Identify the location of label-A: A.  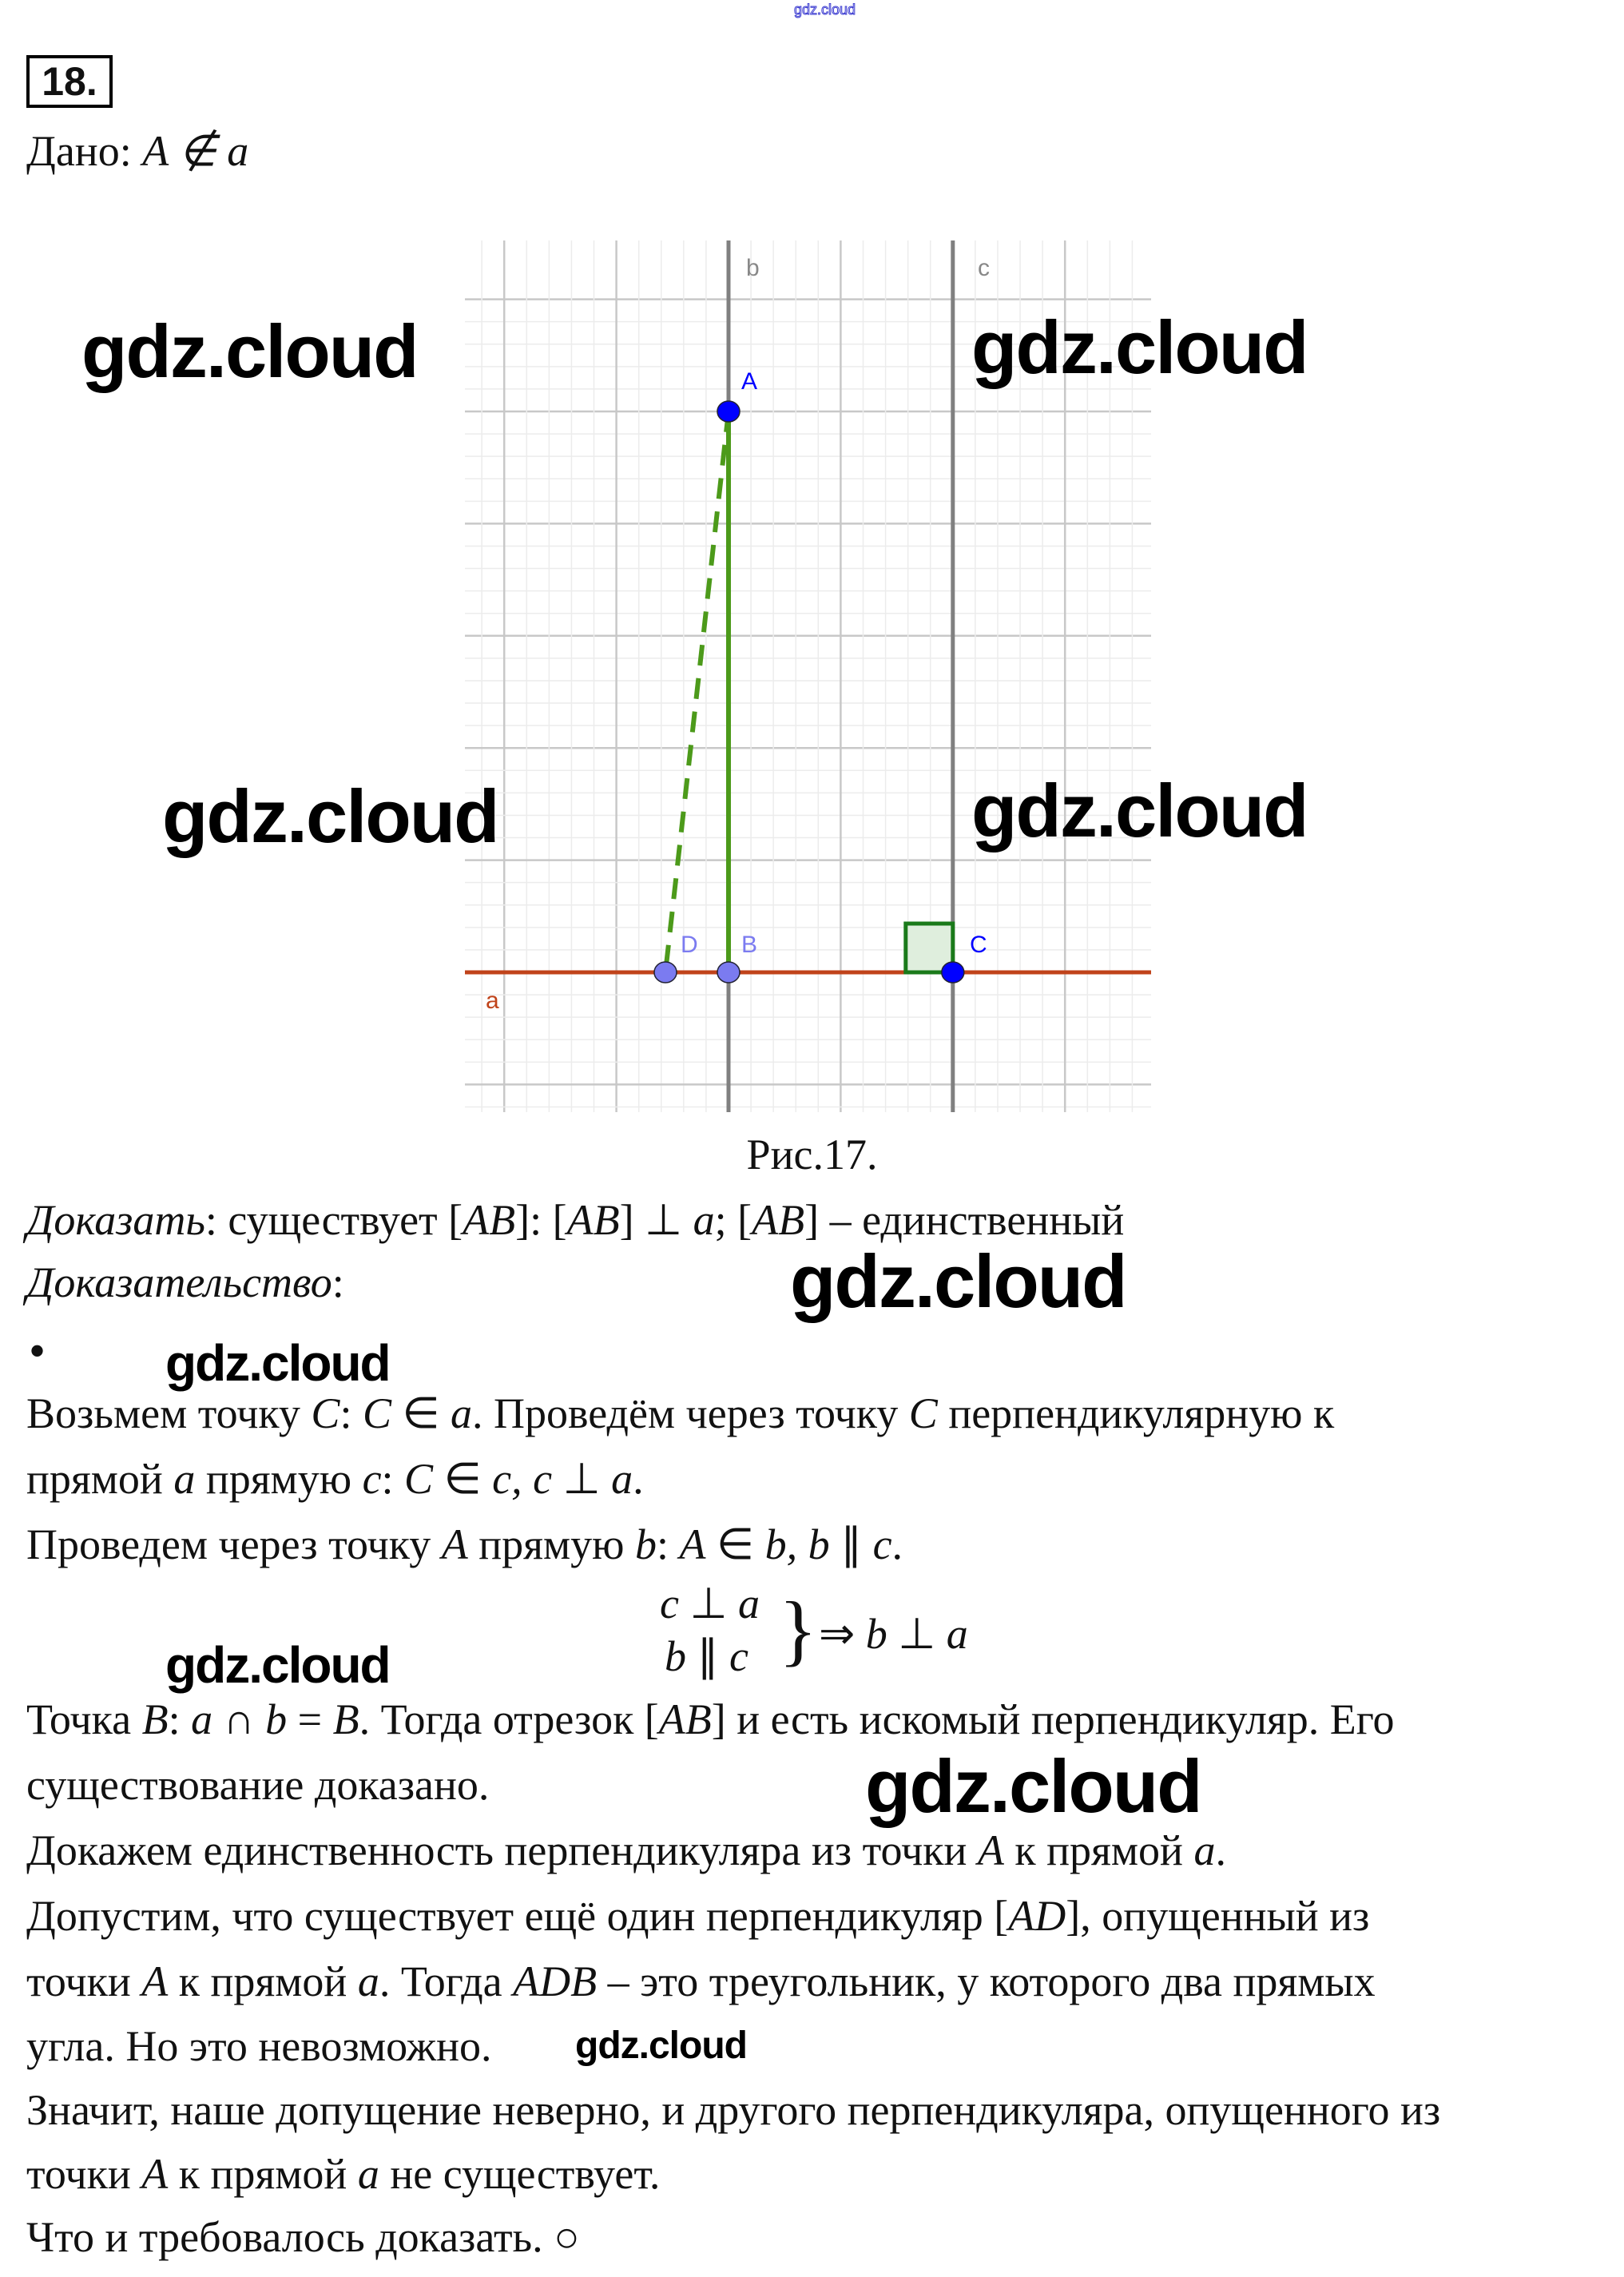
(749, 381).